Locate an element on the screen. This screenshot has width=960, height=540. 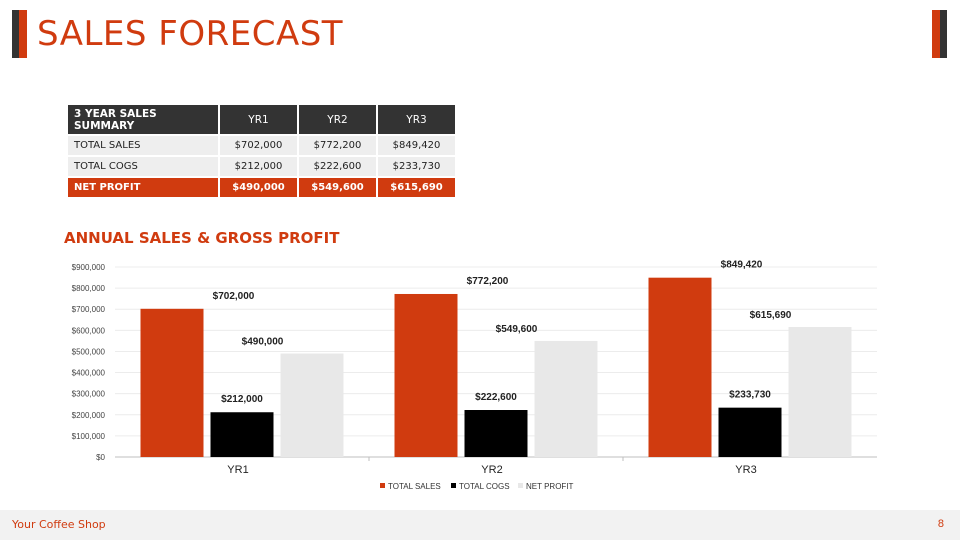
table-row: TOTAL SALES $702,000 $772,200 $849,420 is located at coordinates (261, 145).